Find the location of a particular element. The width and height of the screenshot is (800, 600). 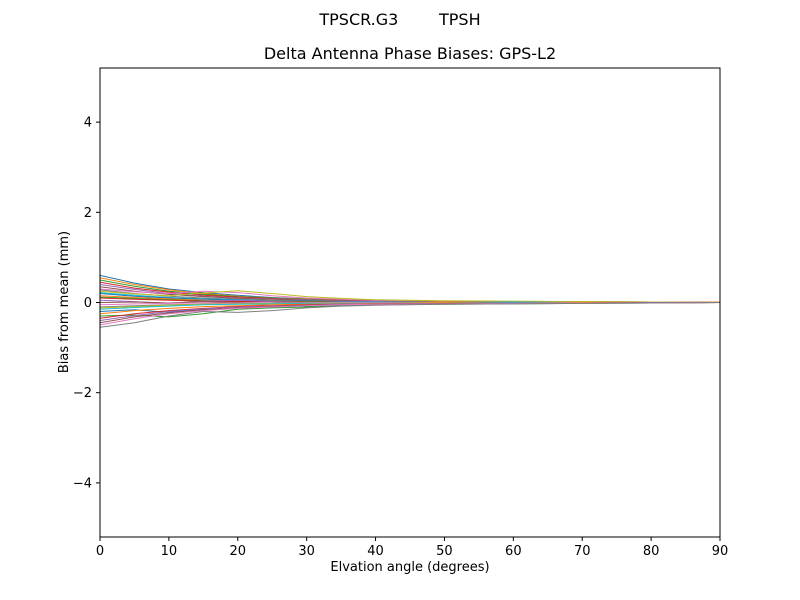

x-tick-label: 90 is located at coordinates (720, 551).